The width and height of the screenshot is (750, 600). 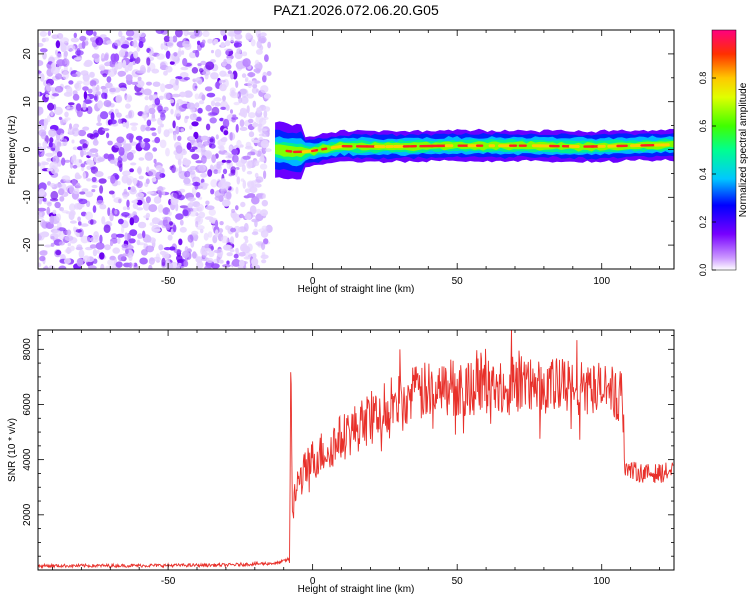 I want to click on y-tick-label: 6000, so click(x=27, y=404).